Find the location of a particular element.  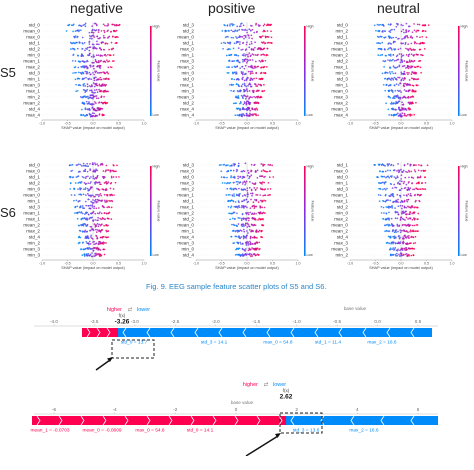

force-tick-label: -1.0 is located at coordinates (297, 321).